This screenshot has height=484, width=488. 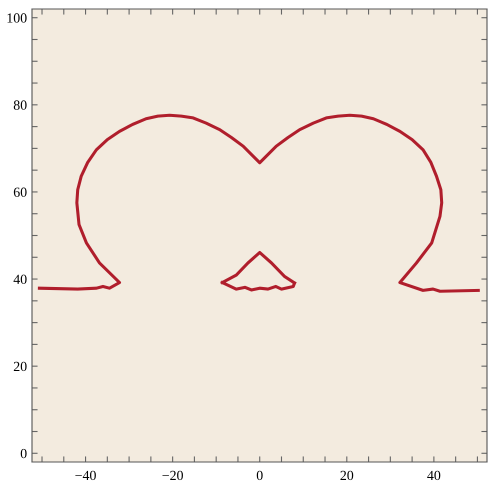 What do you see at coordinates (85, 475) in the screenshot?
I see `x-tick-label: −40` at bounding box center [85, 475].